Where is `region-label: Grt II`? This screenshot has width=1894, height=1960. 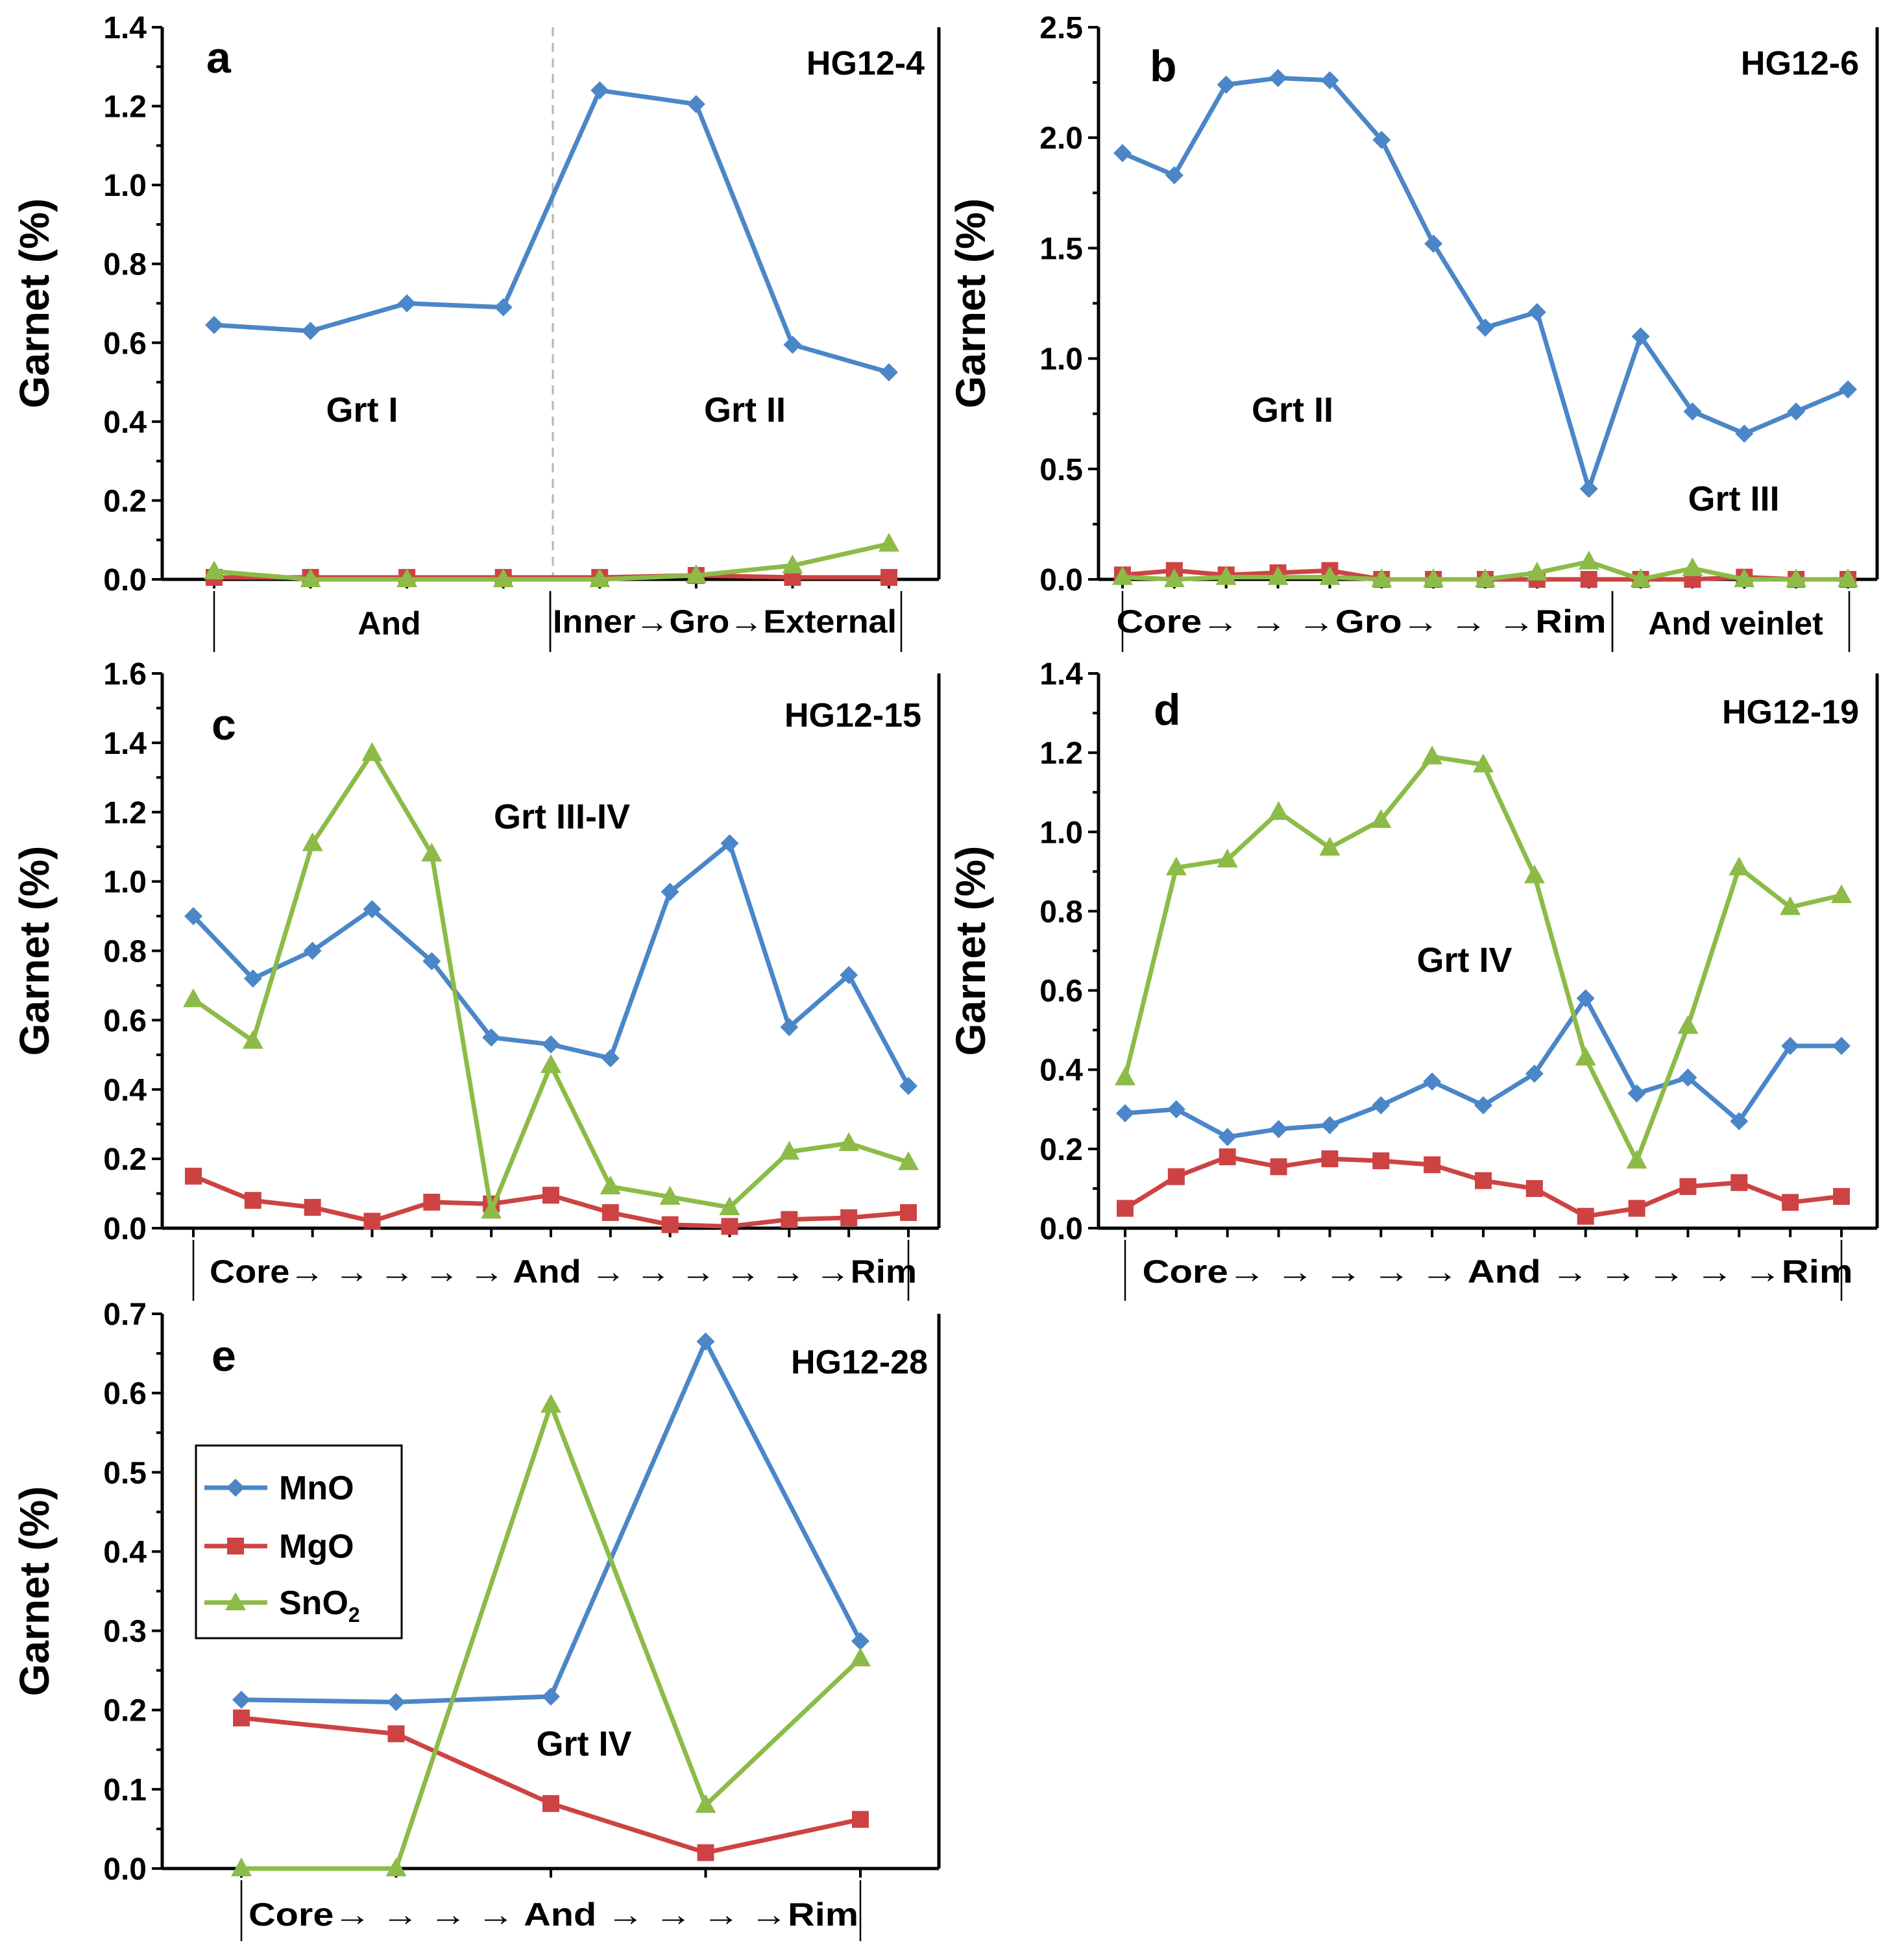 region-label: Grt II is located at coordinates (1292, 410).